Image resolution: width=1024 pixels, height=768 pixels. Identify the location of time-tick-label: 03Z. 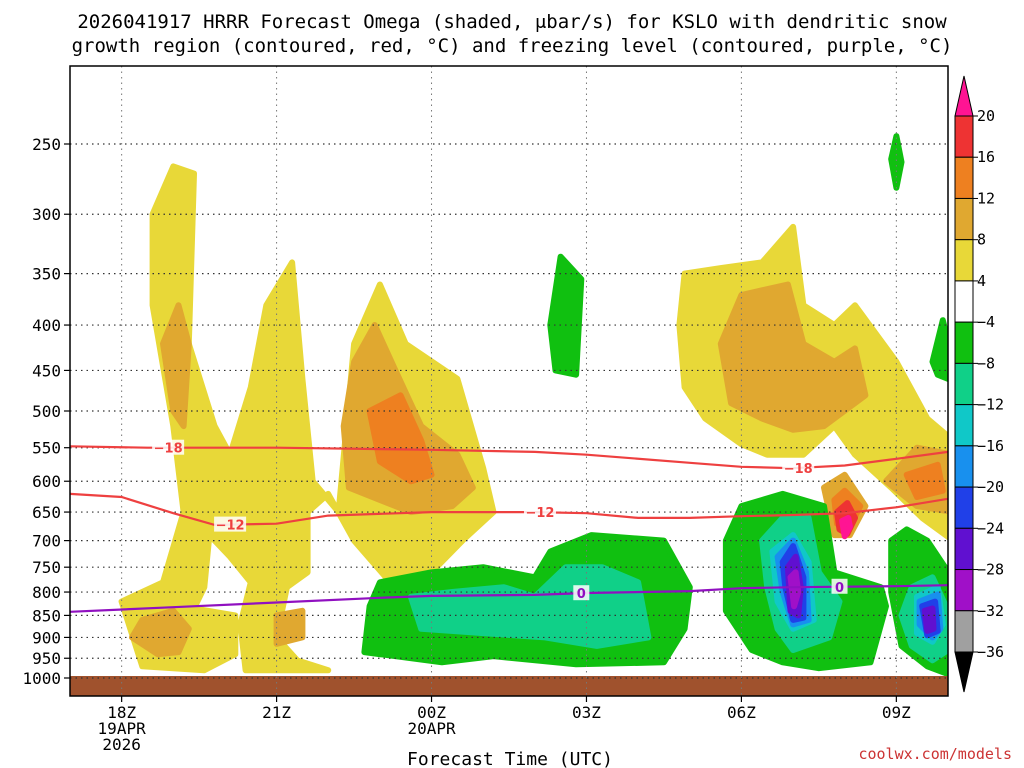
(586, 712).